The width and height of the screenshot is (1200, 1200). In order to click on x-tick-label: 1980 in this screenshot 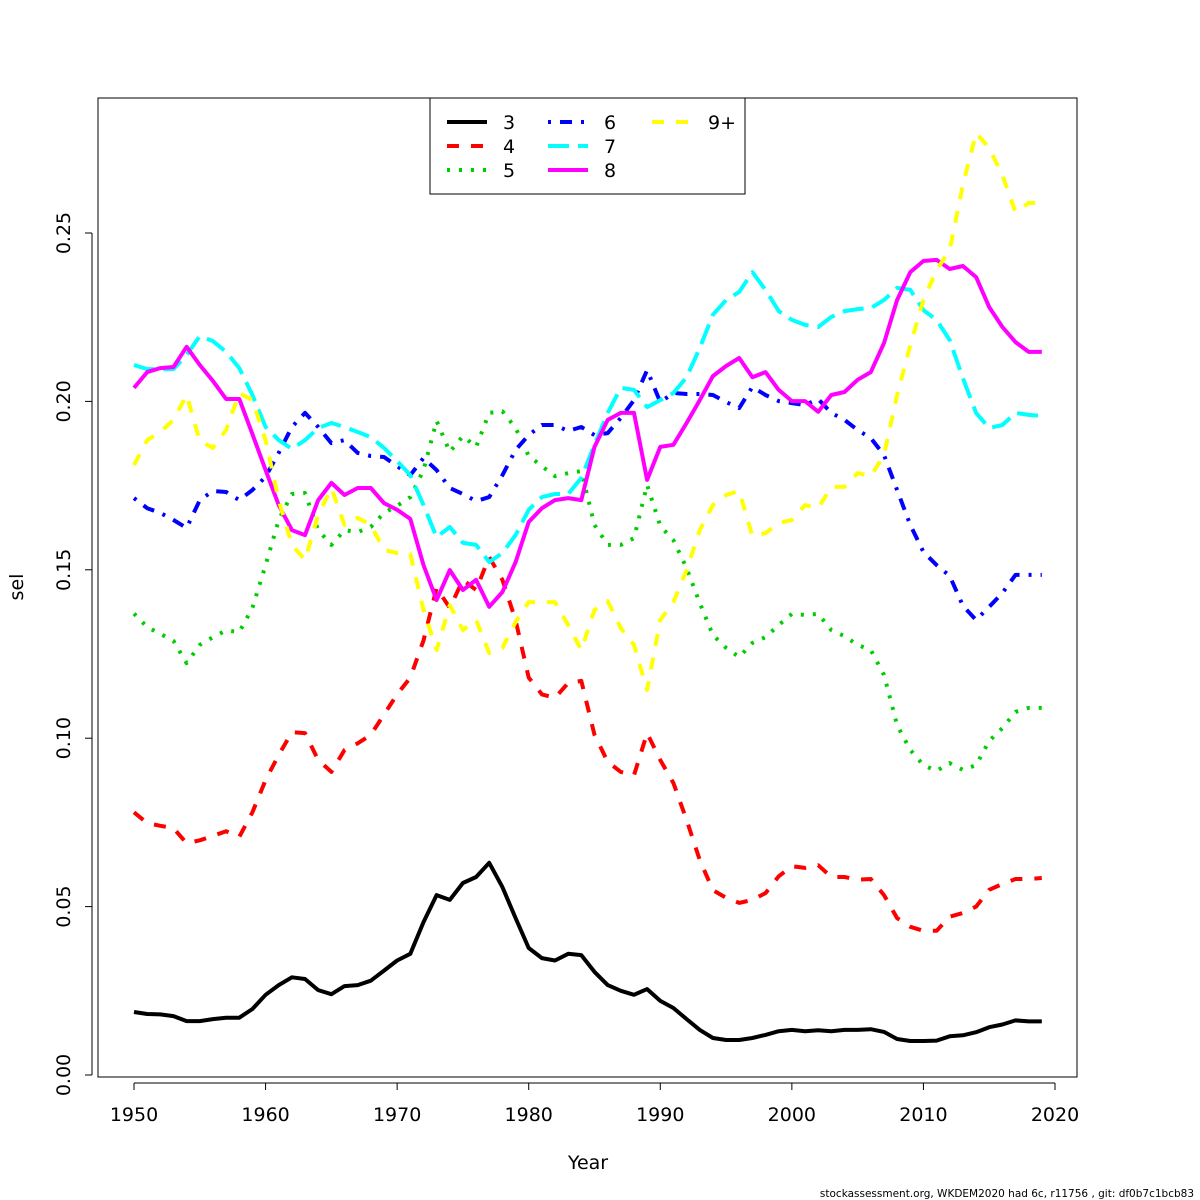, I will do `click(529, 1115)`.